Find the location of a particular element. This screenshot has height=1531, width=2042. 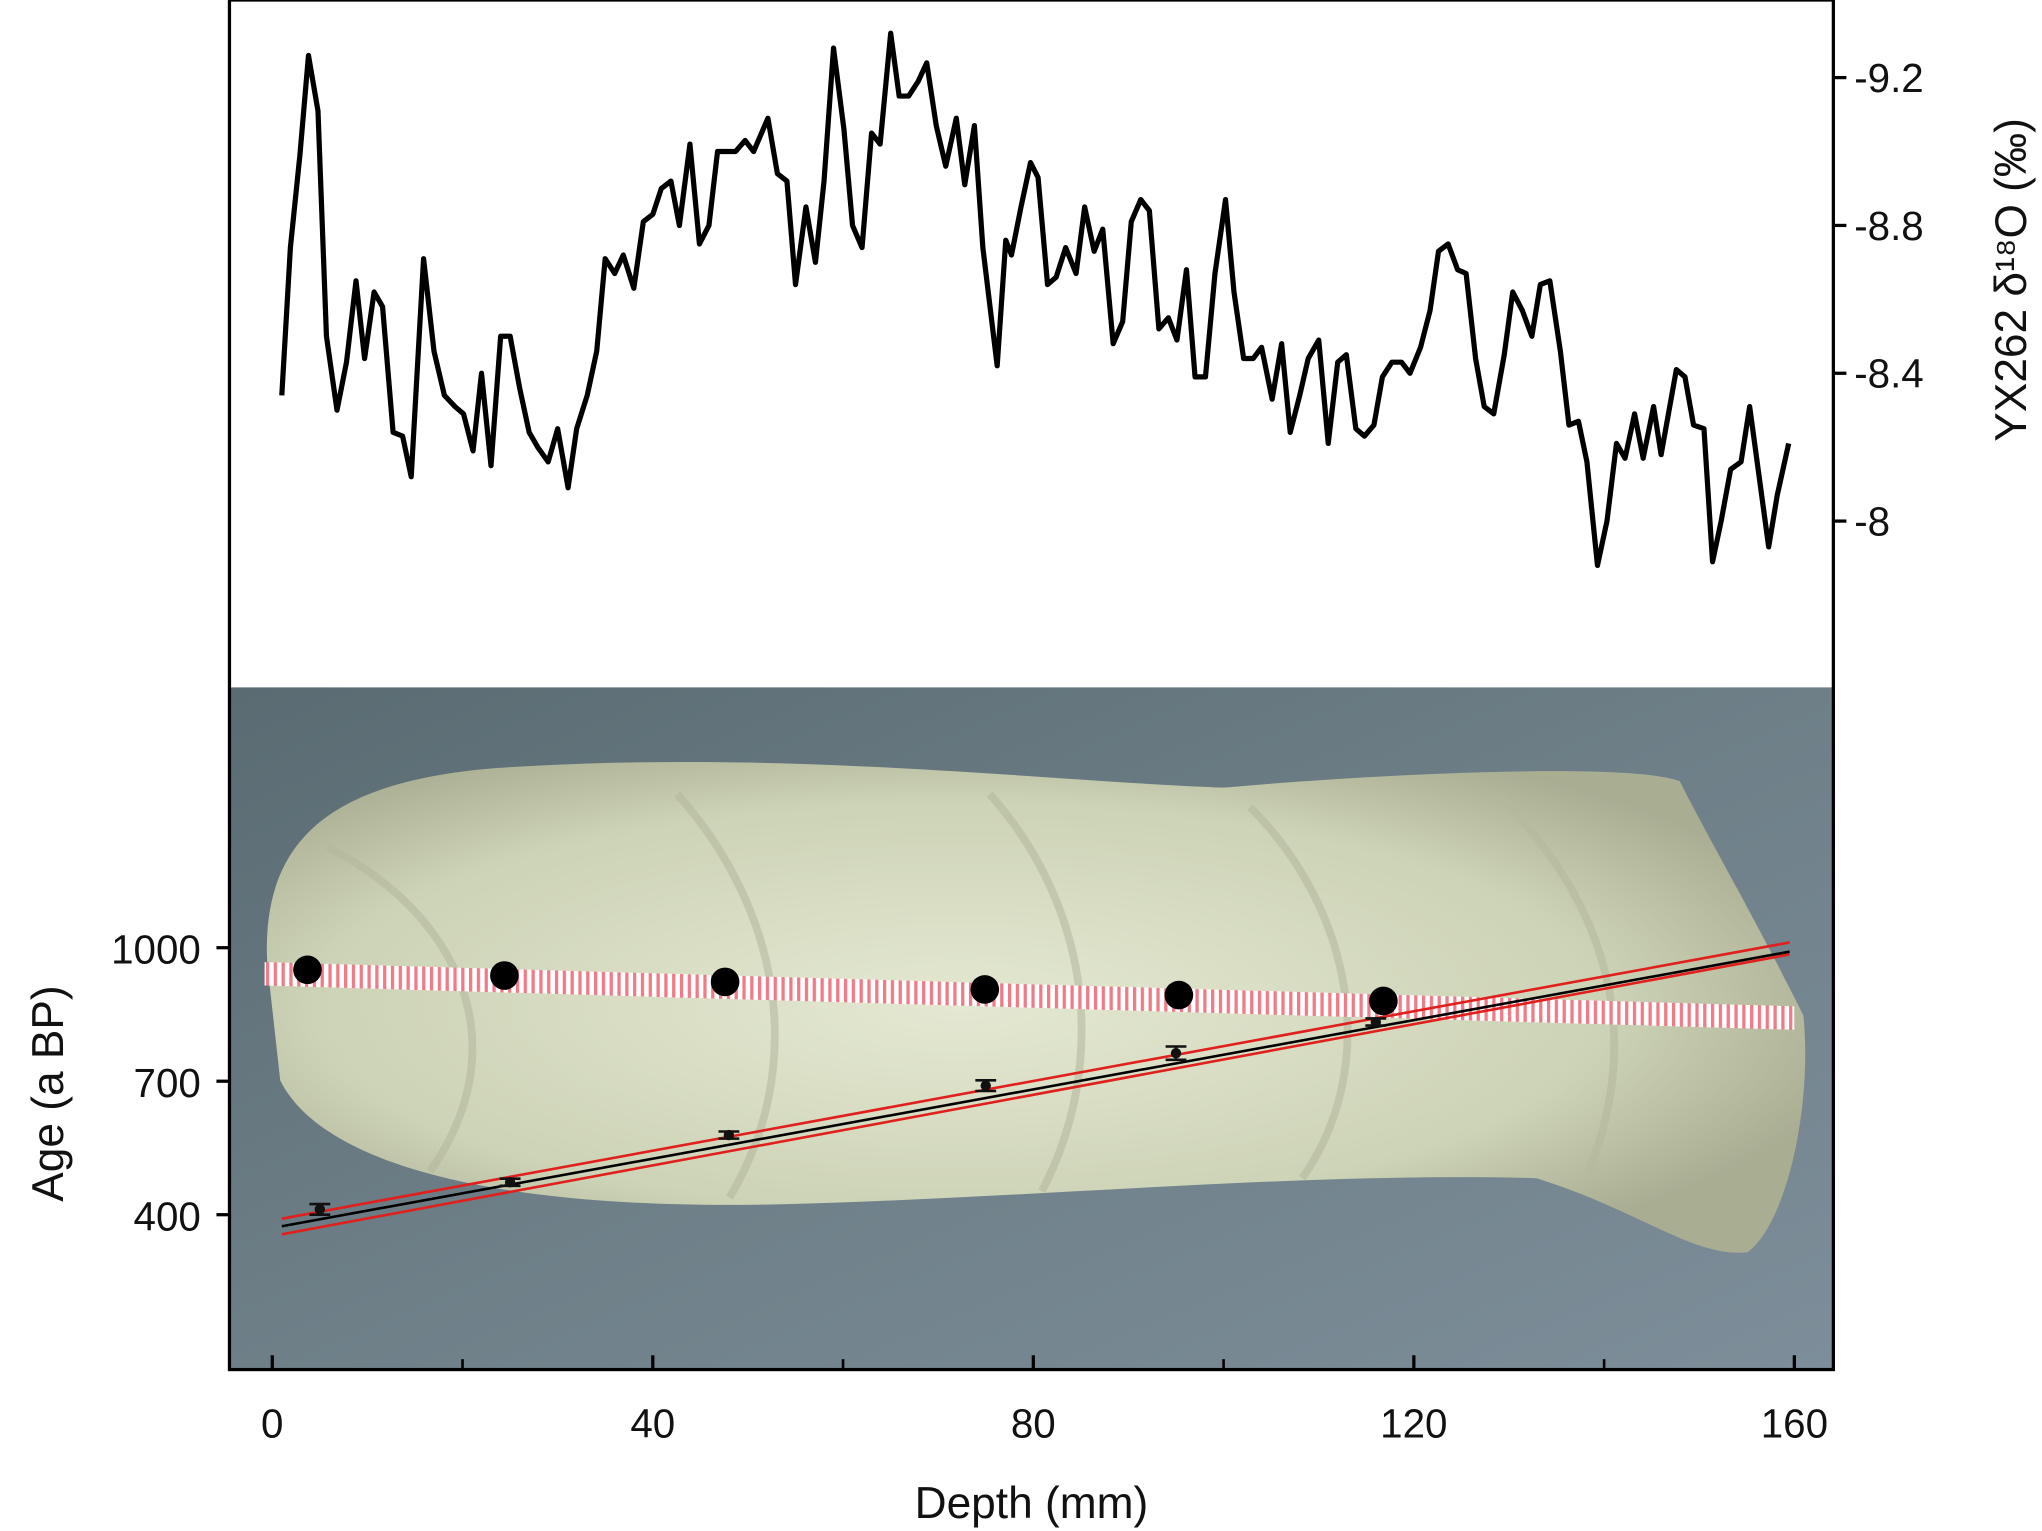

y2-tick-label: -8.8 is located at coordinates (1889, 226).